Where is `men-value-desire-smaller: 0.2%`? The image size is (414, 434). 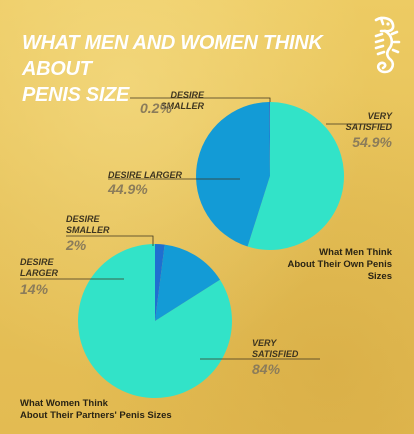
men-value-desire-smaller: 0.2% is located at coordinates (156, 108).